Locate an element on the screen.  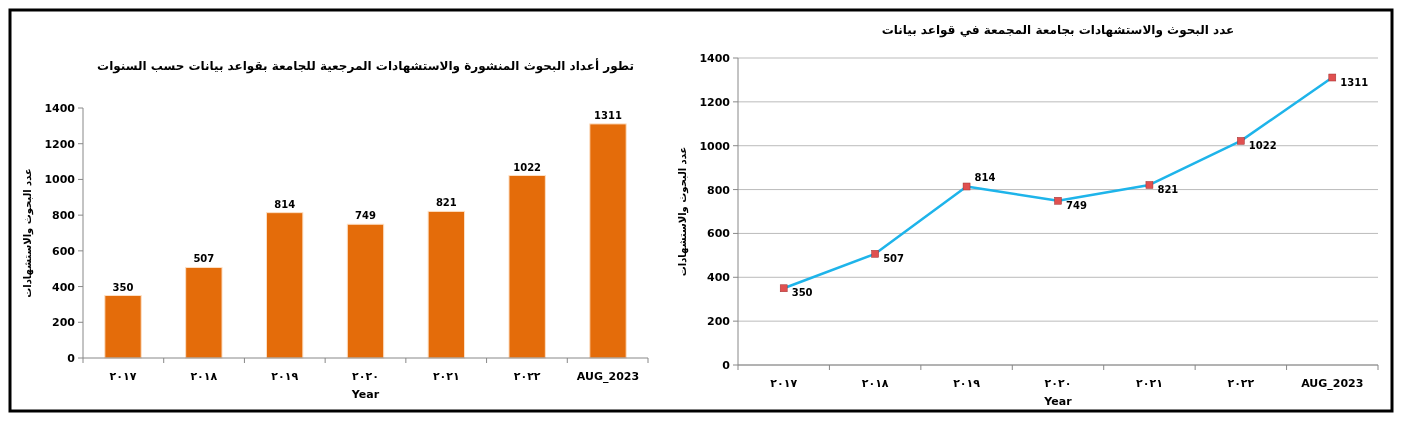
chart-title: عدد البحوث والاستشهادات بجامعة المجمعة في قواعد بيانات is located at coordinates (1058, 30).